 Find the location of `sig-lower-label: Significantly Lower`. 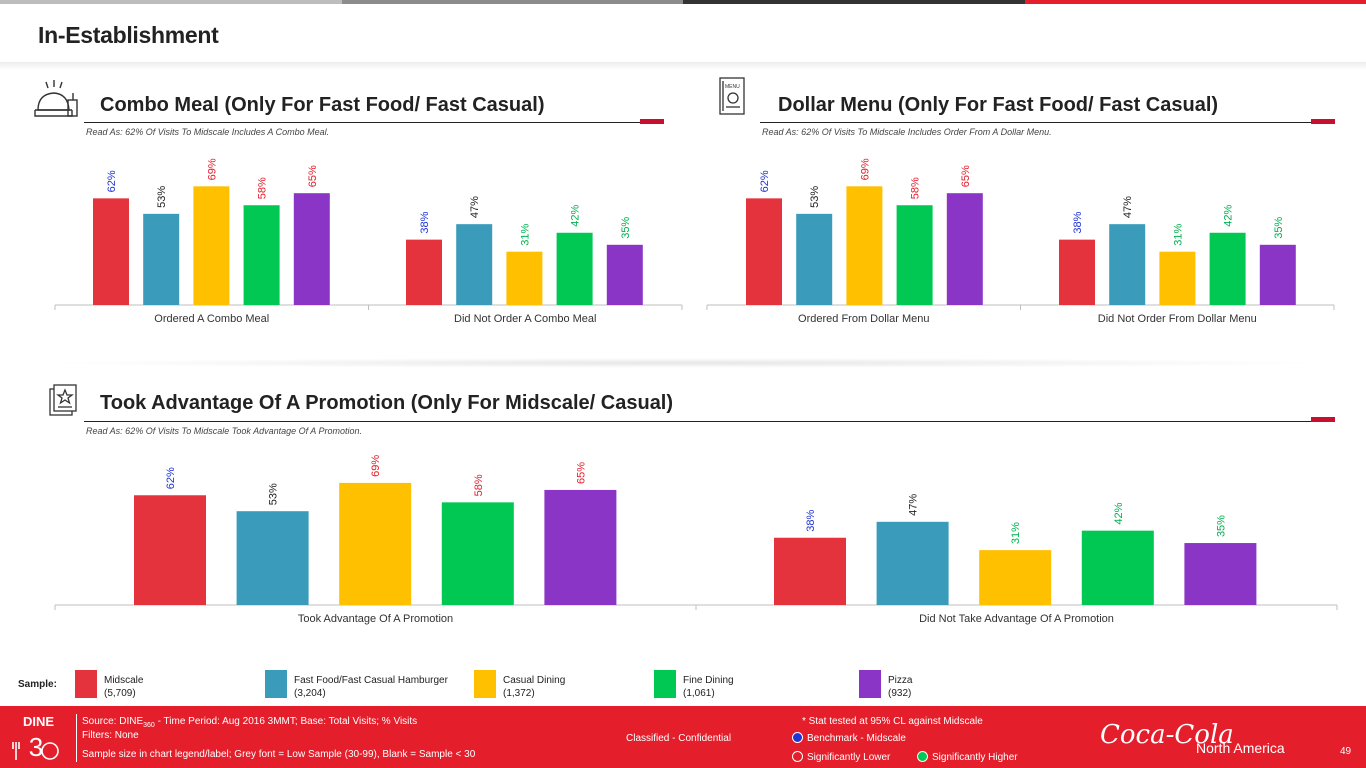

sig-lower-label: Significantly Lower is located at coordinates (849, 757).